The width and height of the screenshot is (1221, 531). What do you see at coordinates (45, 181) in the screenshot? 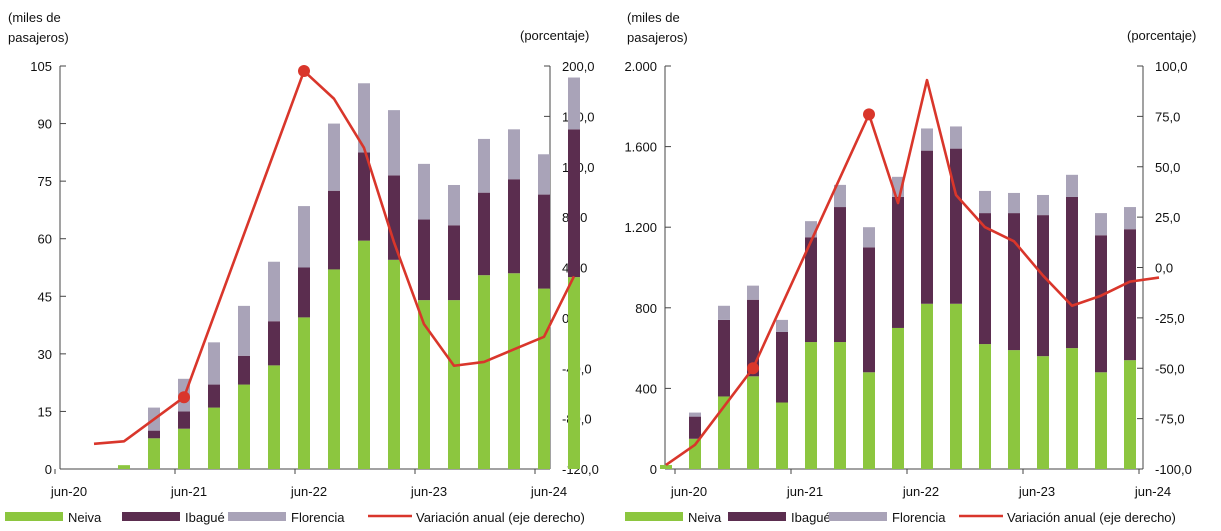
I see `y-tick-label: 75` at bounding box center [45, 181].